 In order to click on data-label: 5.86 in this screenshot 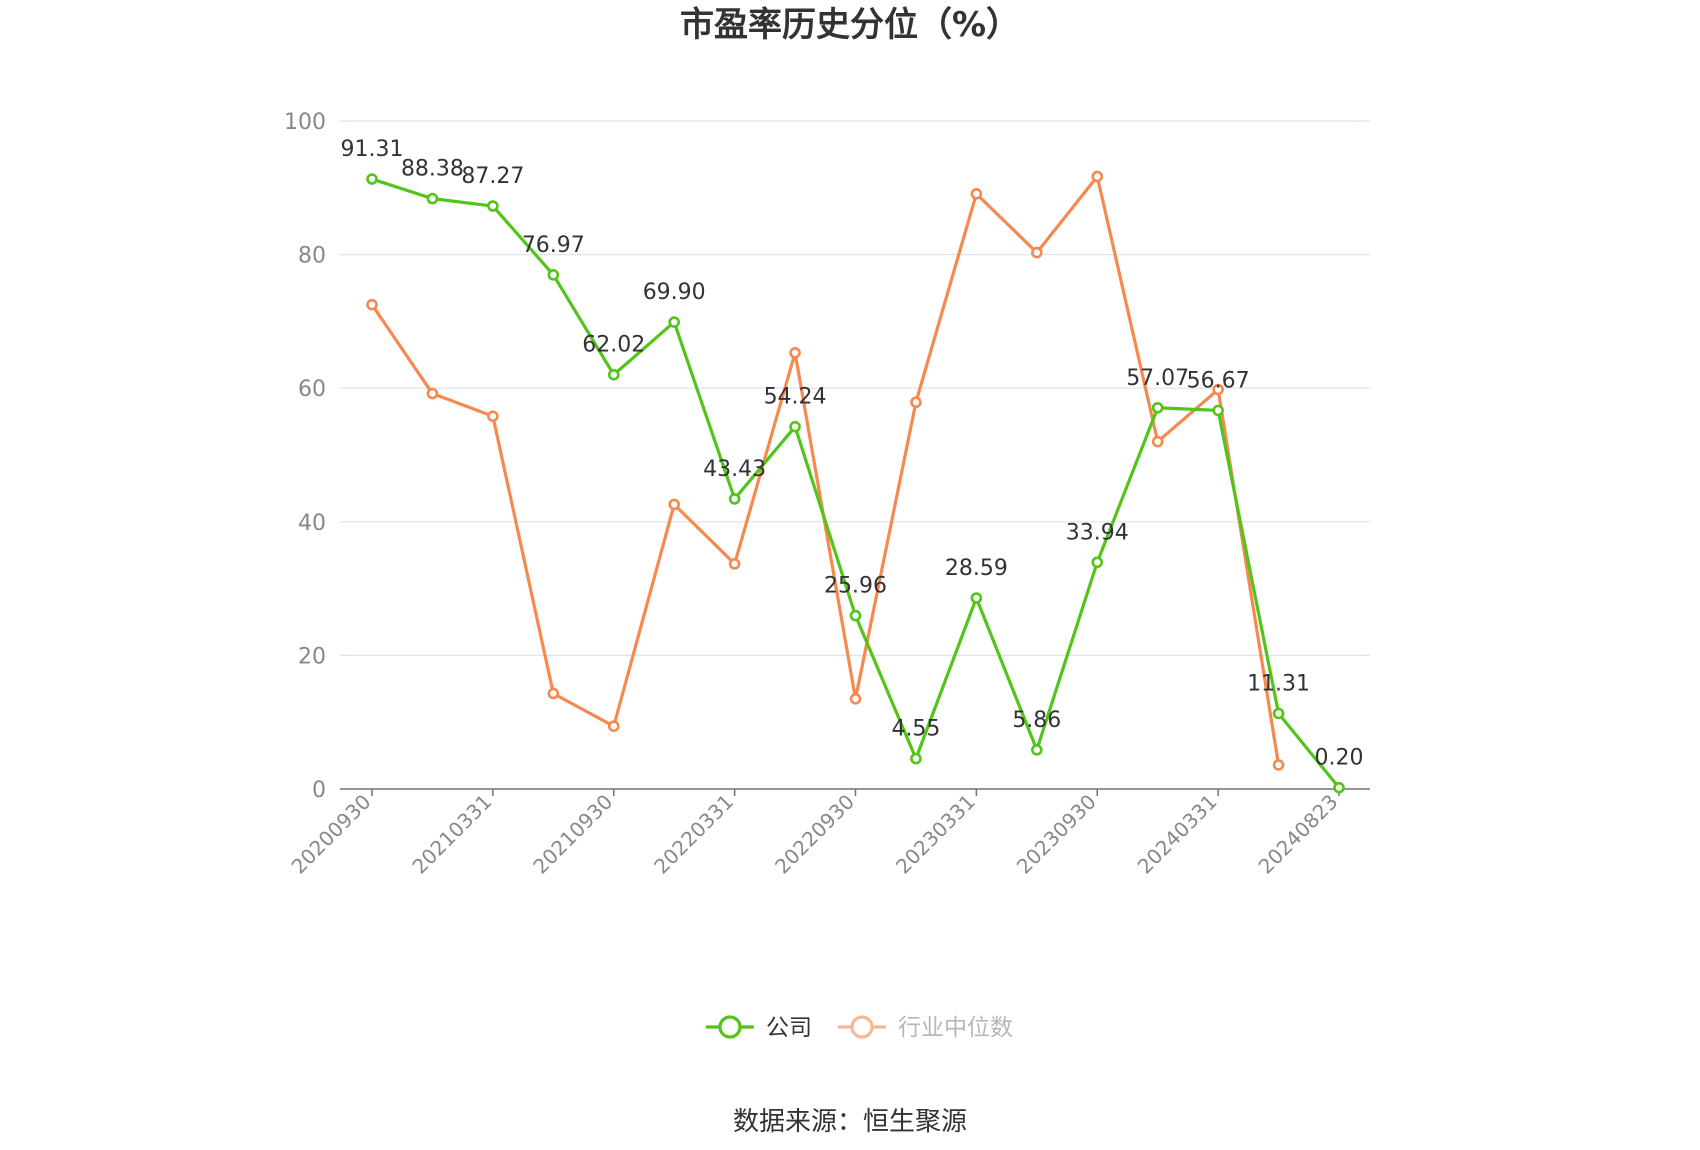, I will do `click(1036, 720)`.